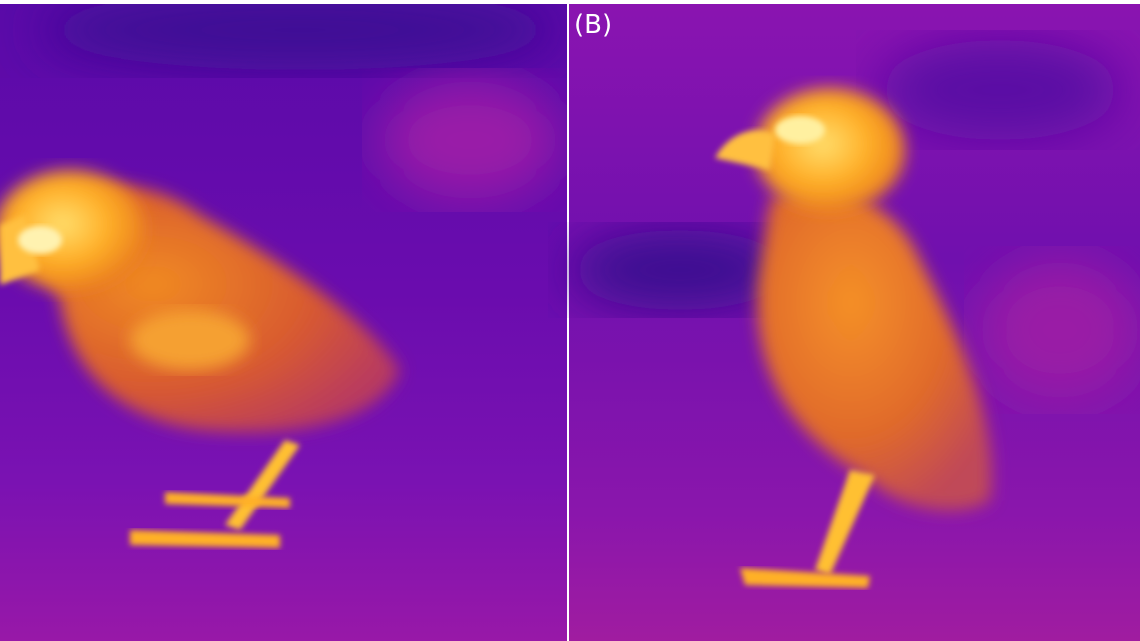 The width and height of the screenshot is (1140, 641). What do you see at coordinates (593, 25) in the screenshot?
I see `panel-label: (B)` at bounding box center [593, 25].